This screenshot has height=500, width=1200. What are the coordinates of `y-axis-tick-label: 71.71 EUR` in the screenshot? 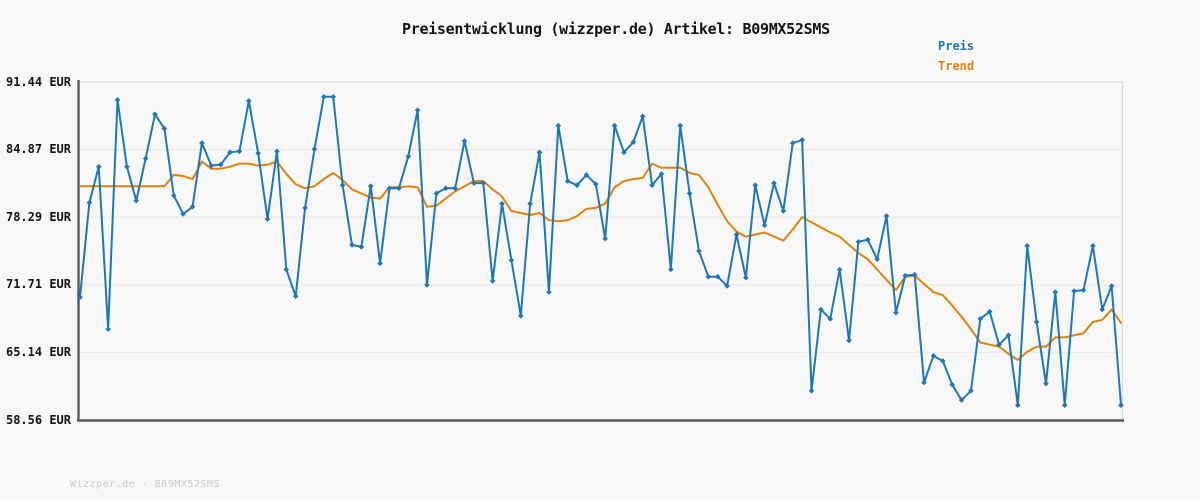 It's located at (38, 284).